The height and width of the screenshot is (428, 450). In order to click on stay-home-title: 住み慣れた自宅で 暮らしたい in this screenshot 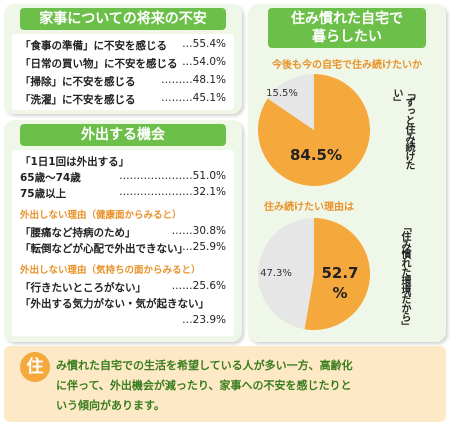, I will do `click(347, 28)`.